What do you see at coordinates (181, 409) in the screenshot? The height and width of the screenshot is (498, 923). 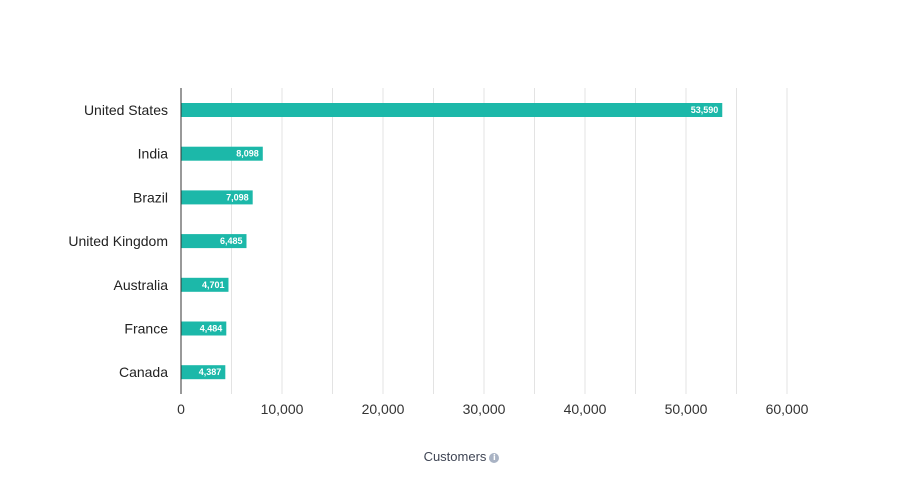 I see `x-tick-label: 0` at bounding box center [181, 409].